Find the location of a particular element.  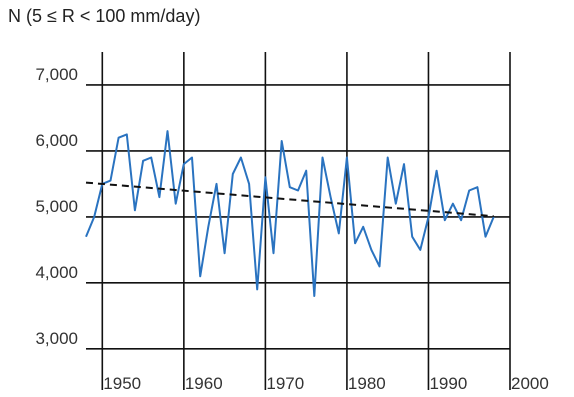

chart-title: N (5 ≤ R < 100 mm/day) is located at coordinates (104, 16).